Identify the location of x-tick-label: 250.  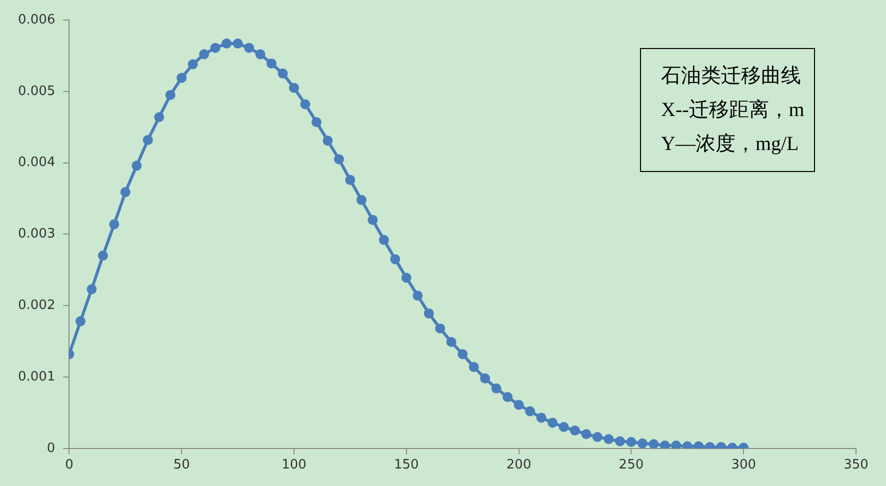
(631, 465).